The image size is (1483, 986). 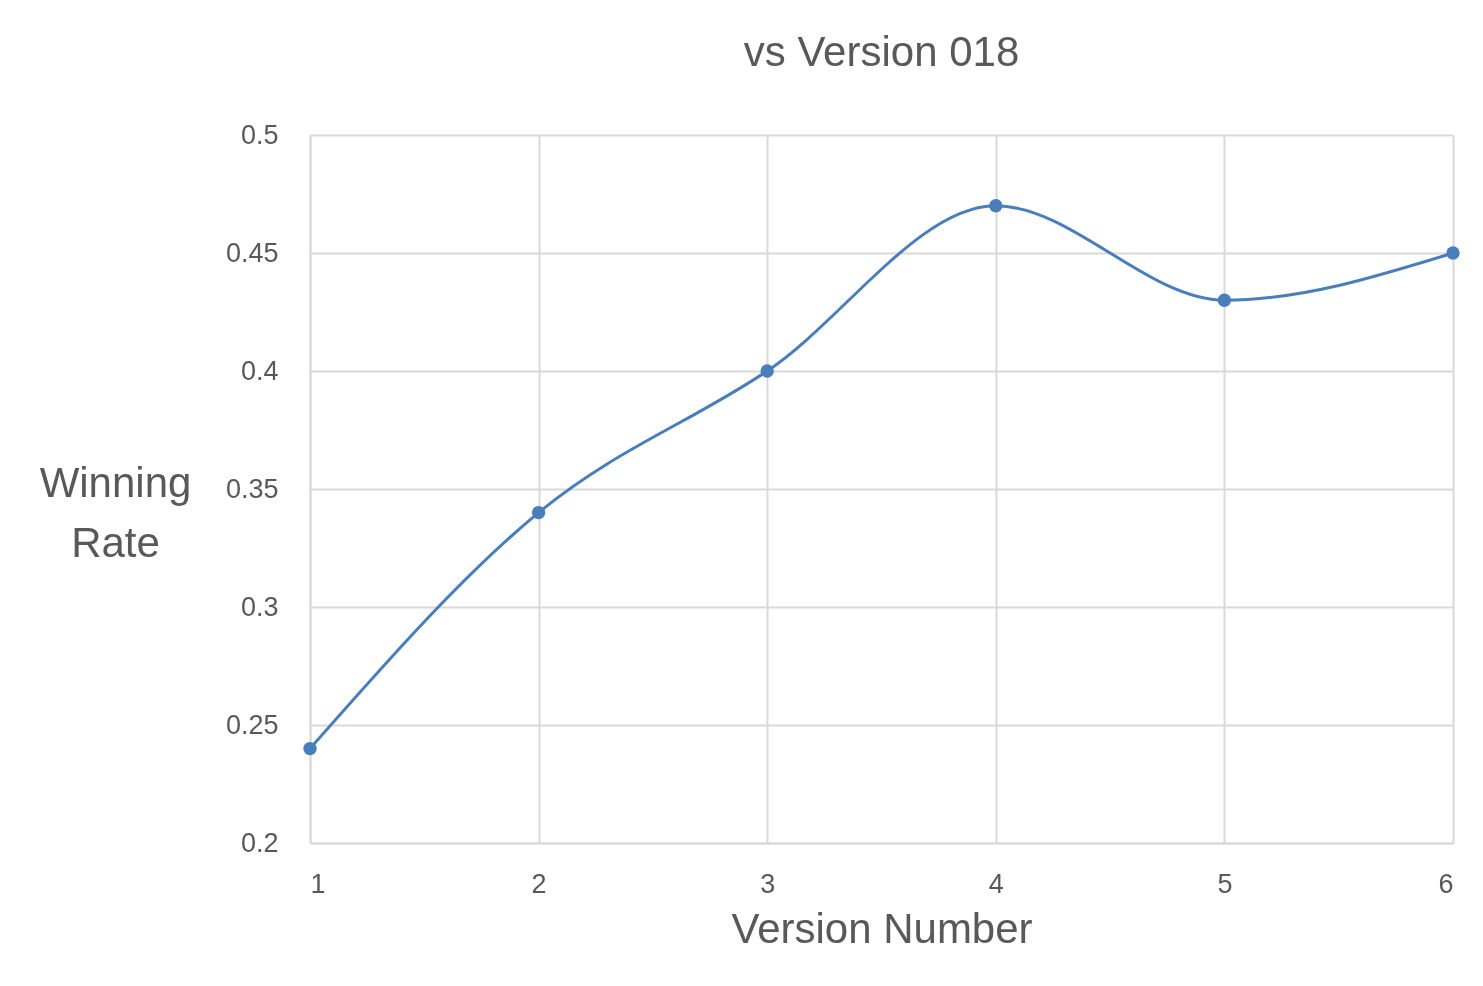 What do you see at coordinates (996, 883) in the screenshot?
I see `x-tick-label: 4` at bounding box center [996, 883].